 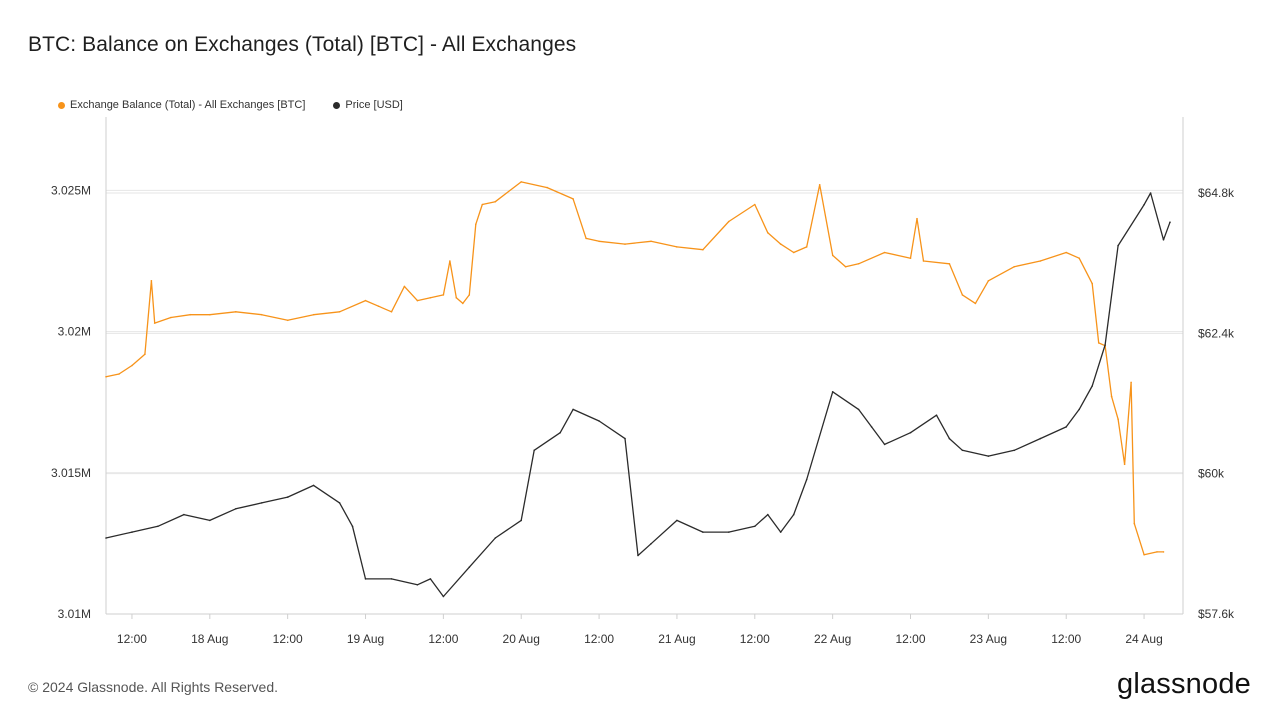 What do you see at coordinates (61, 105) in the screenshot?
I see `legend-swatch-exchange-balance` at bounding box center [61, 105].